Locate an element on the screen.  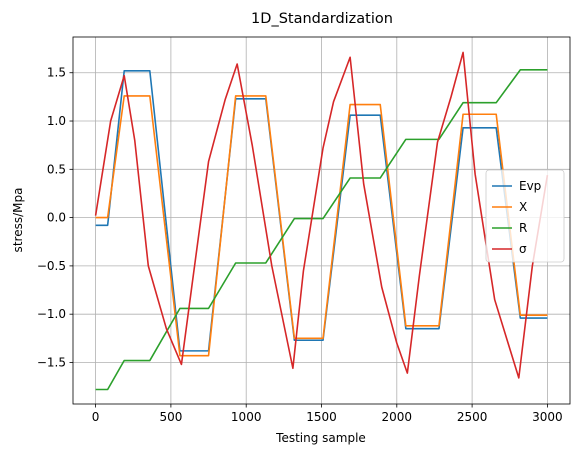
y-ticks: −1.5 −1.0 −0.5 0.0 0.5 1.0 1.5 is located at coordinates (55, 217).